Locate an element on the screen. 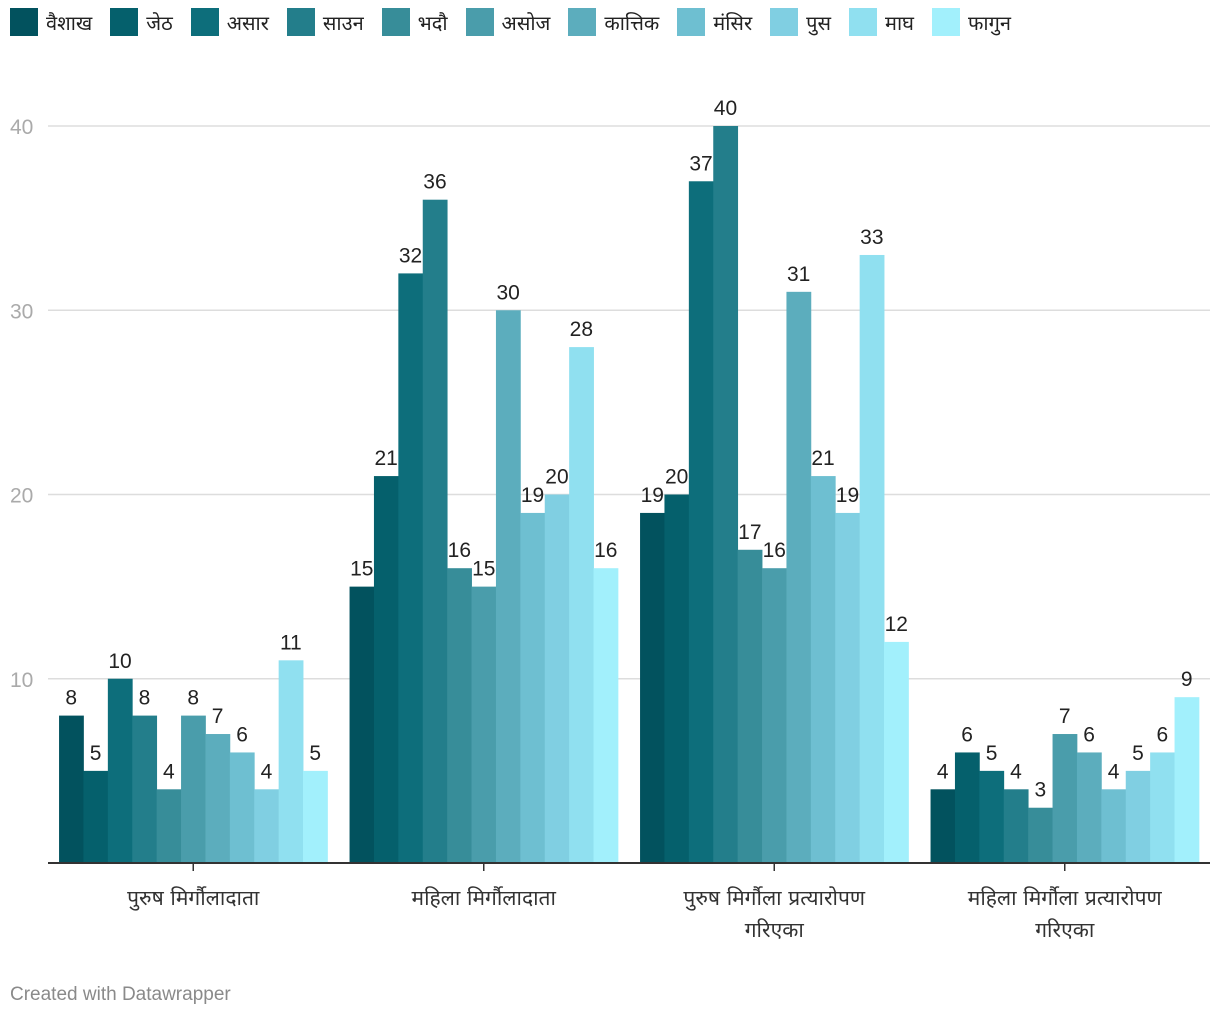 The height and width of the screenshot is (1020, 1220). legend-item: साउन is located at coordinates (325, 22).